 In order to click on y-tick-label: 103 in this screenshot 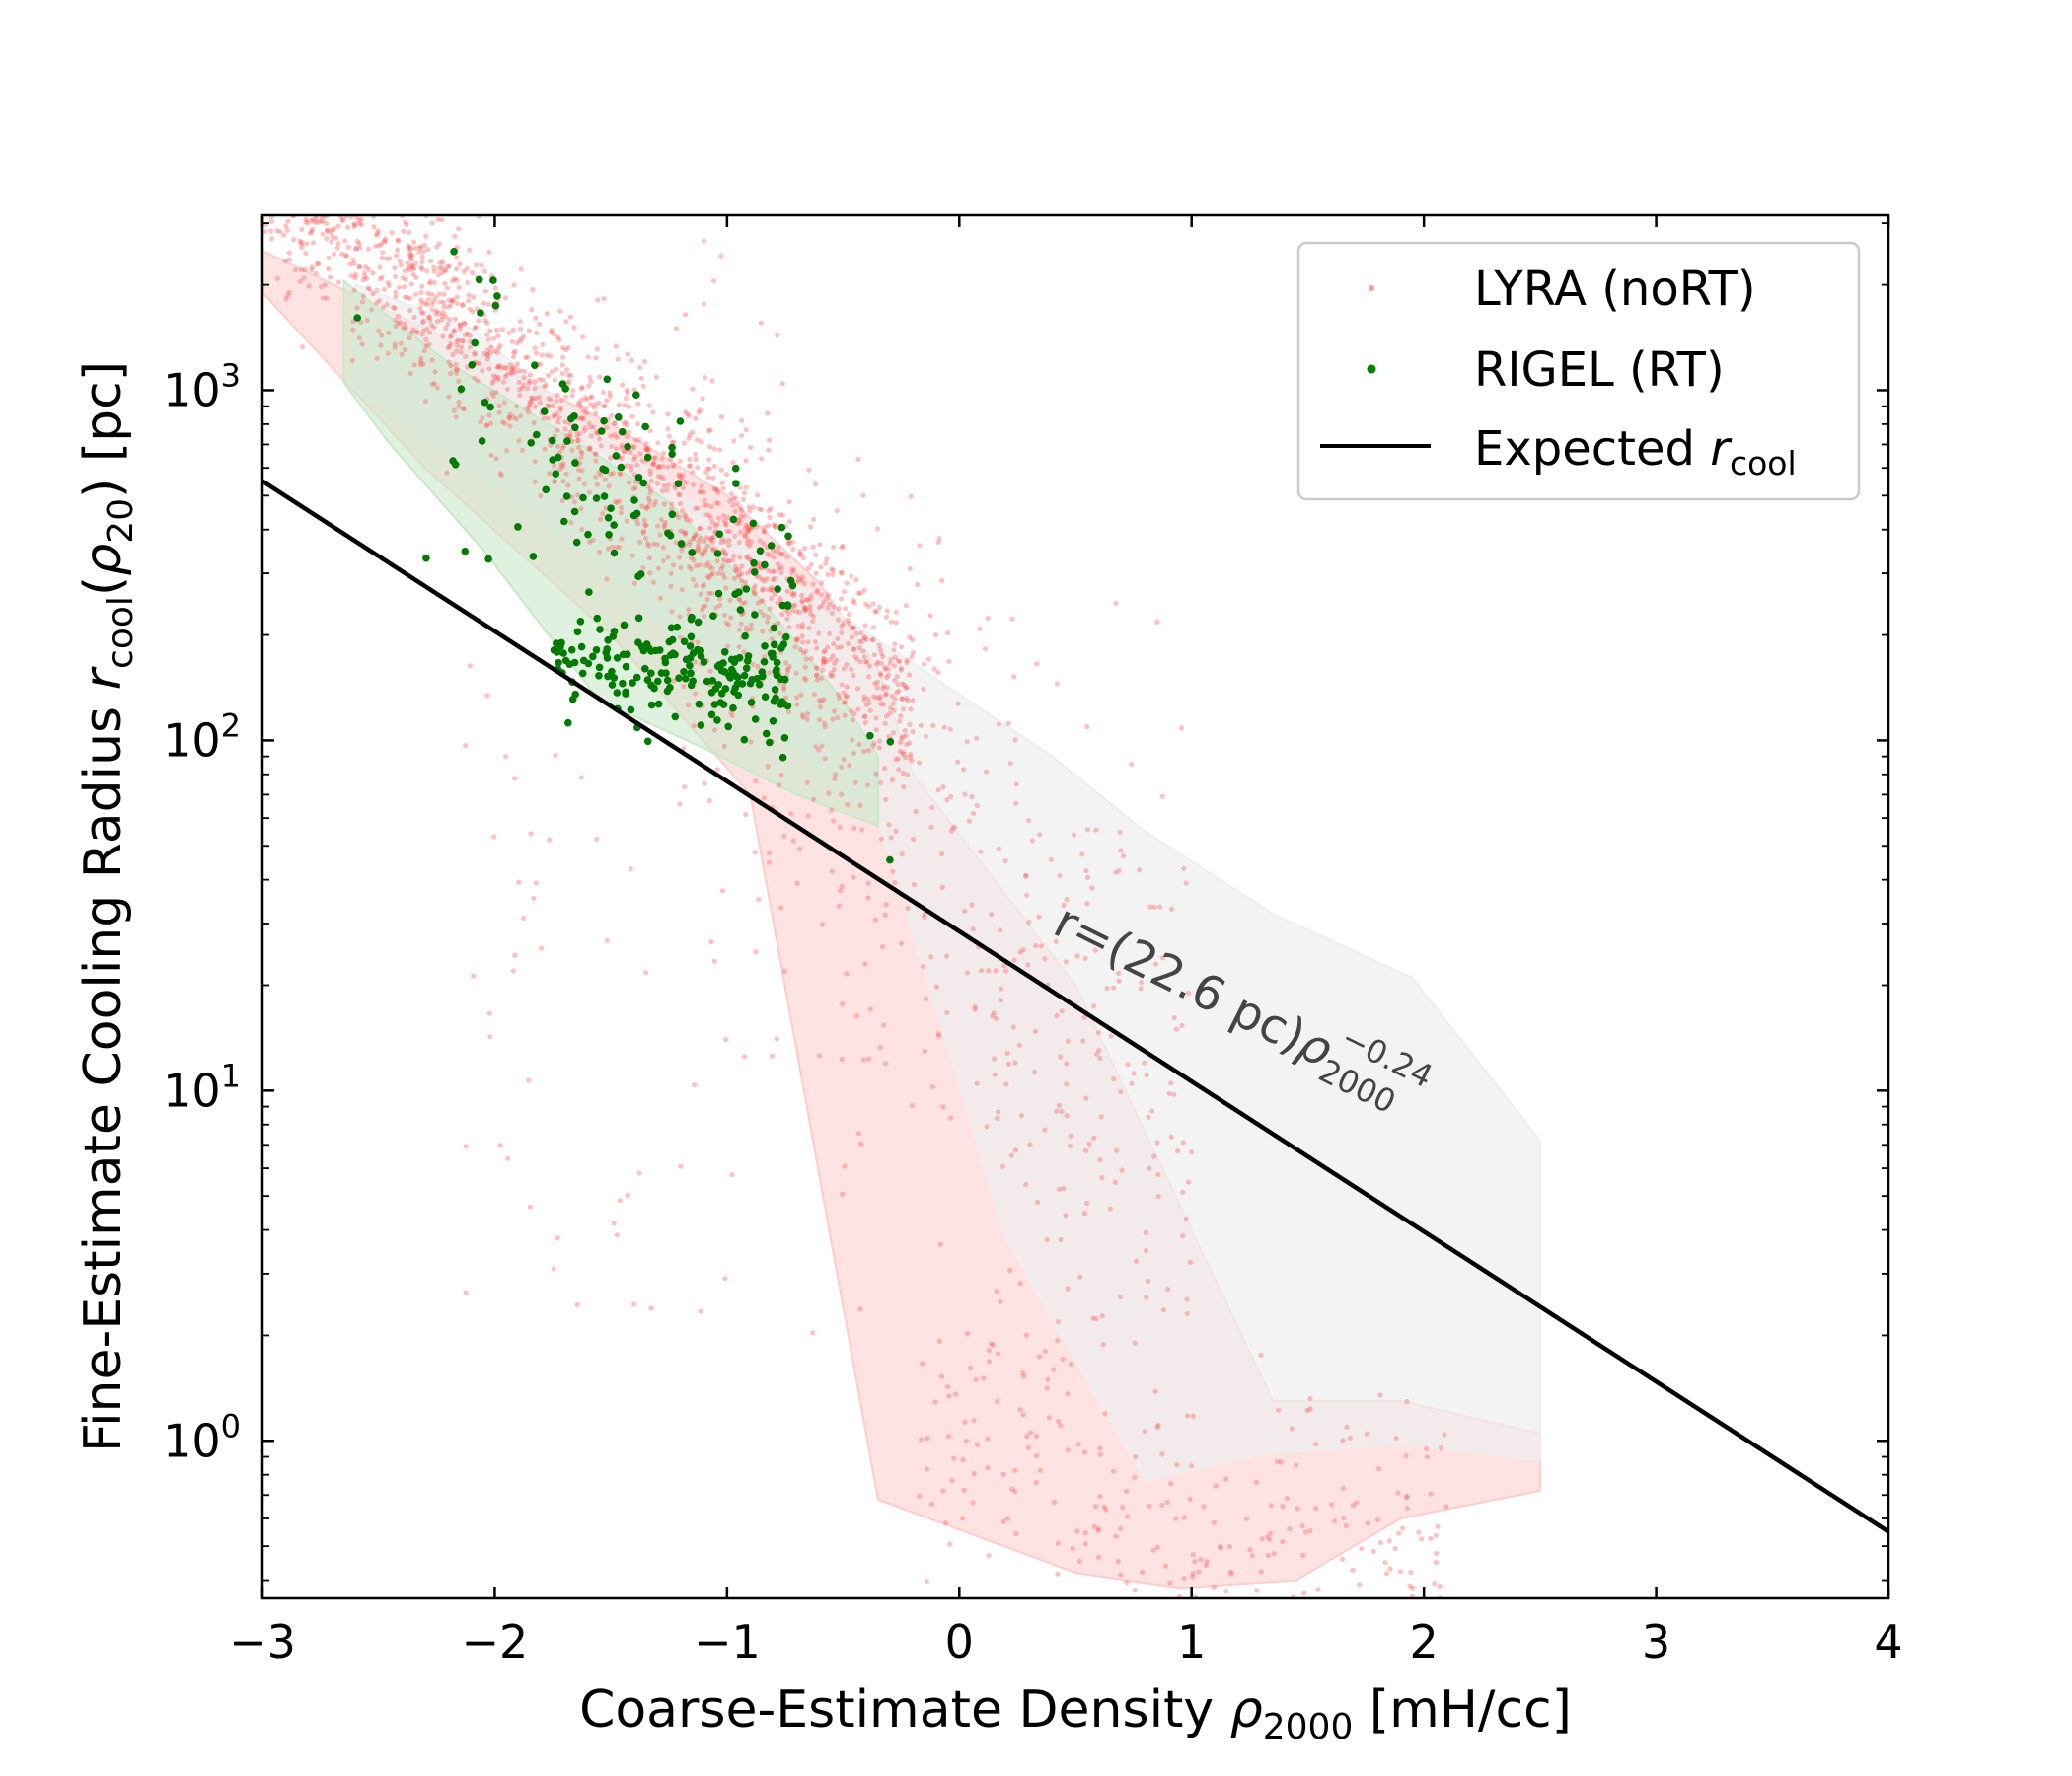, I will do `click(202, 386)`.